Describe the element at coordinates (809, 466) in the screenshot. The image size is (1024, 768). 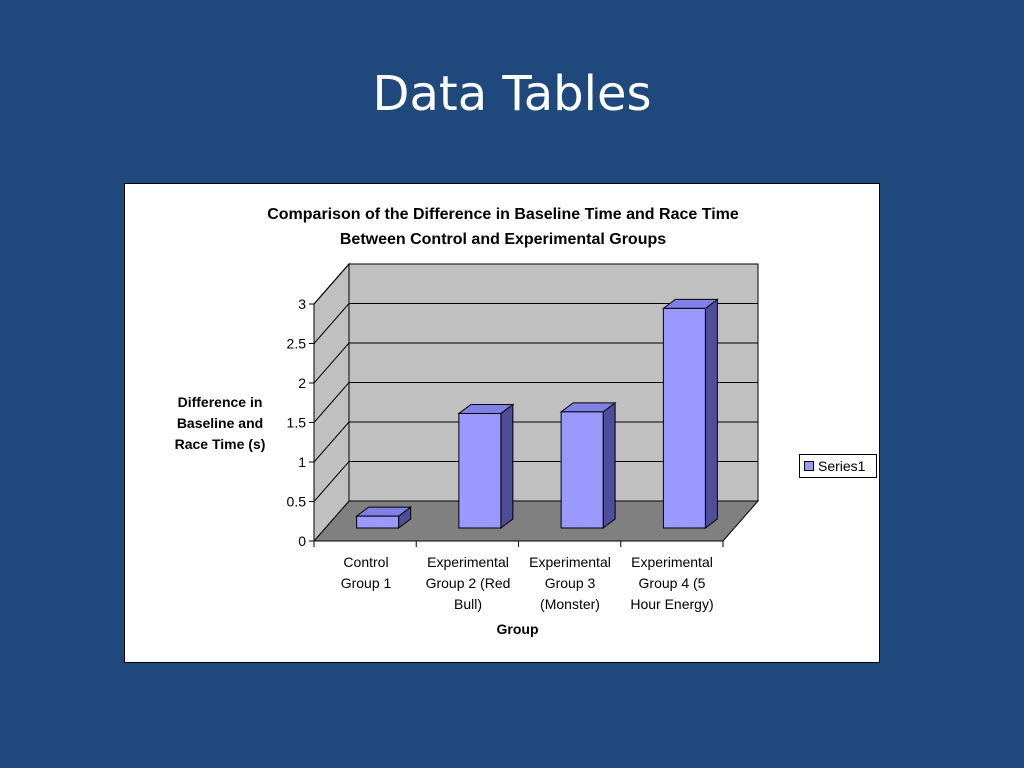
I see `legend-swatch` at that location.